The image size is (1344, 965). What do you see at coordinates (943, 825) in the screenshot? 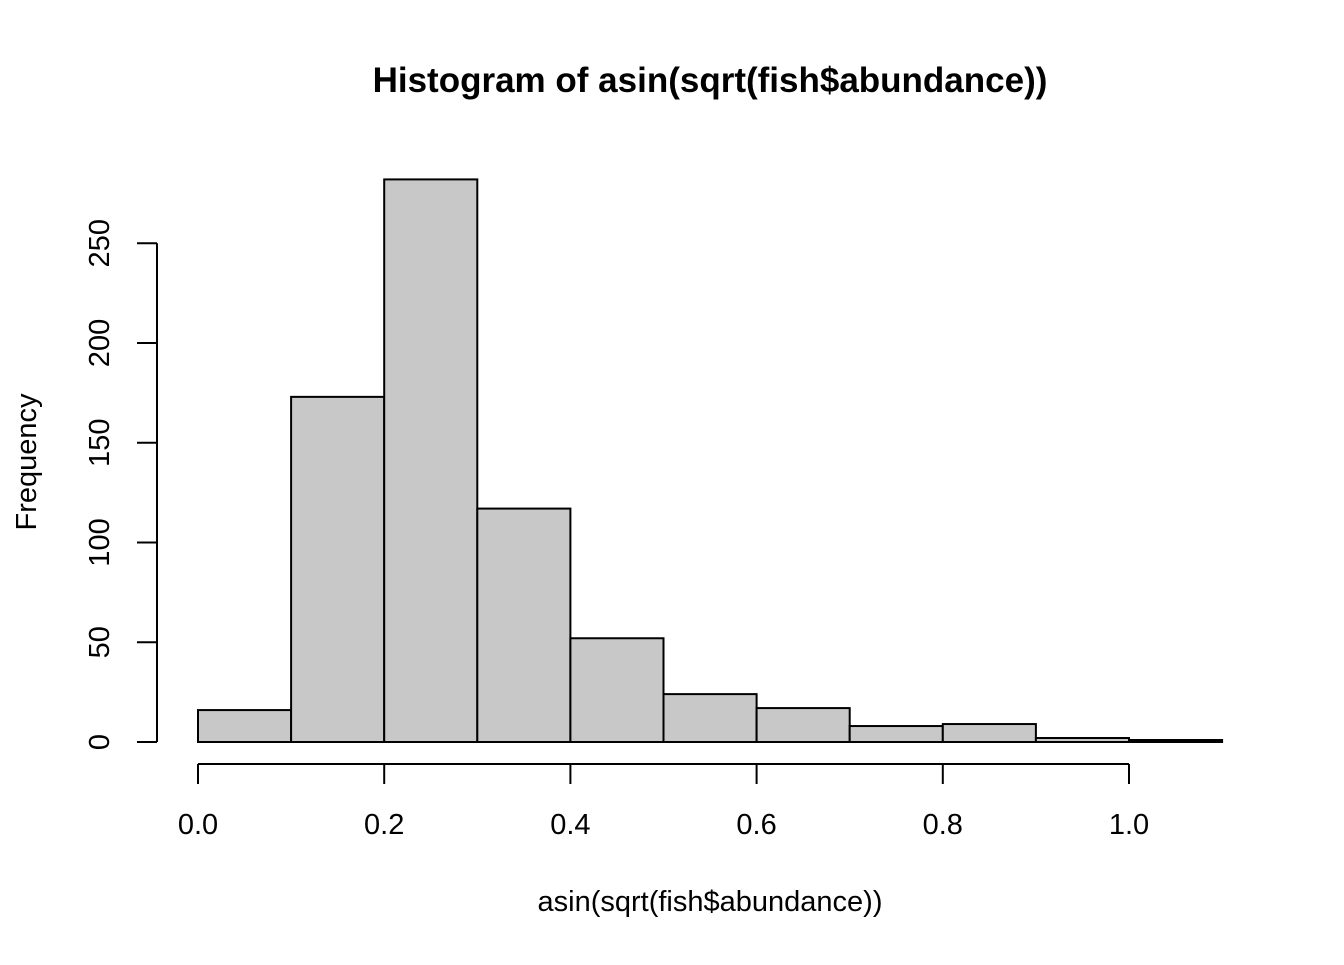
I see `x-tick-label-4: 0.8` at bounding box center [943, 825].